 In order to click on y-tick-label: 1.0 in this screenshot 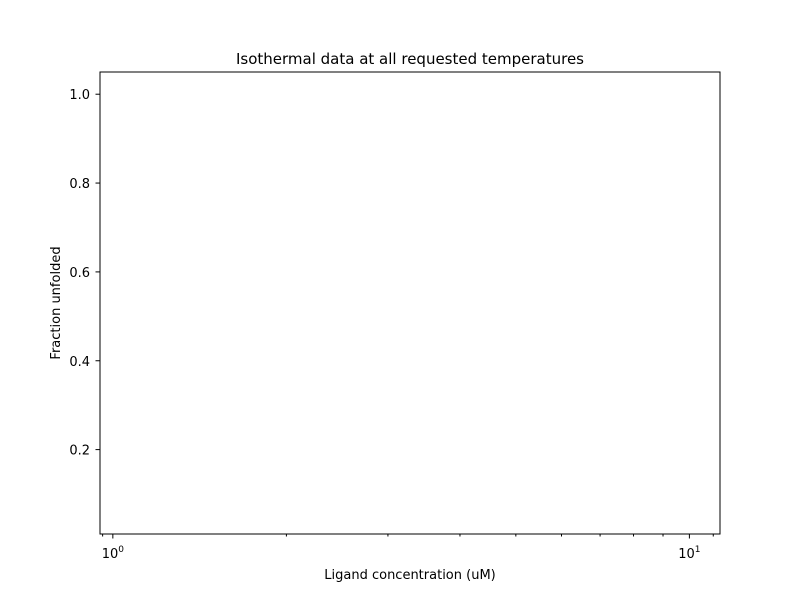, I will do `click(79, 95)`.